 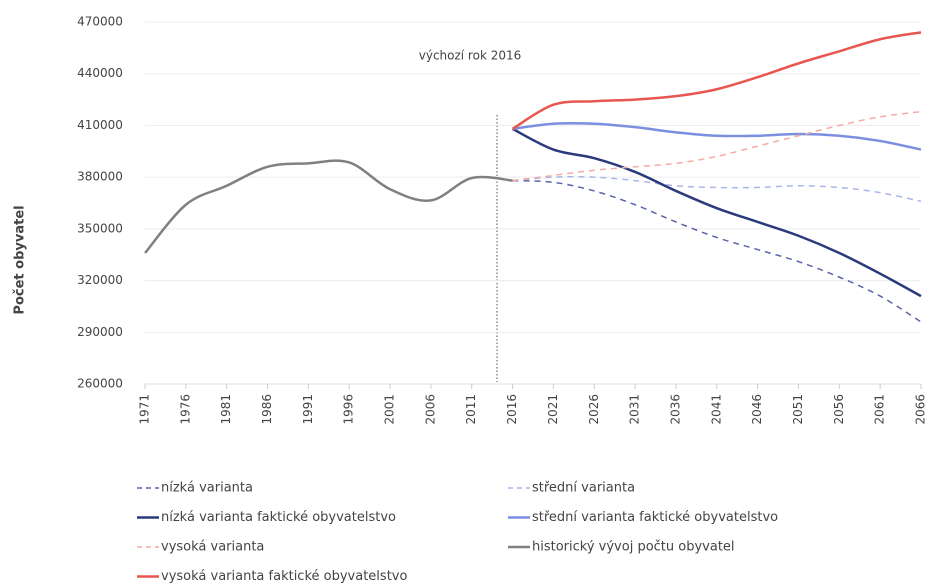 What do you see at coordinates (212, 547) in the screenshot?
I see `legend-label: vysoká varianta` at bounding box center [212, 547].